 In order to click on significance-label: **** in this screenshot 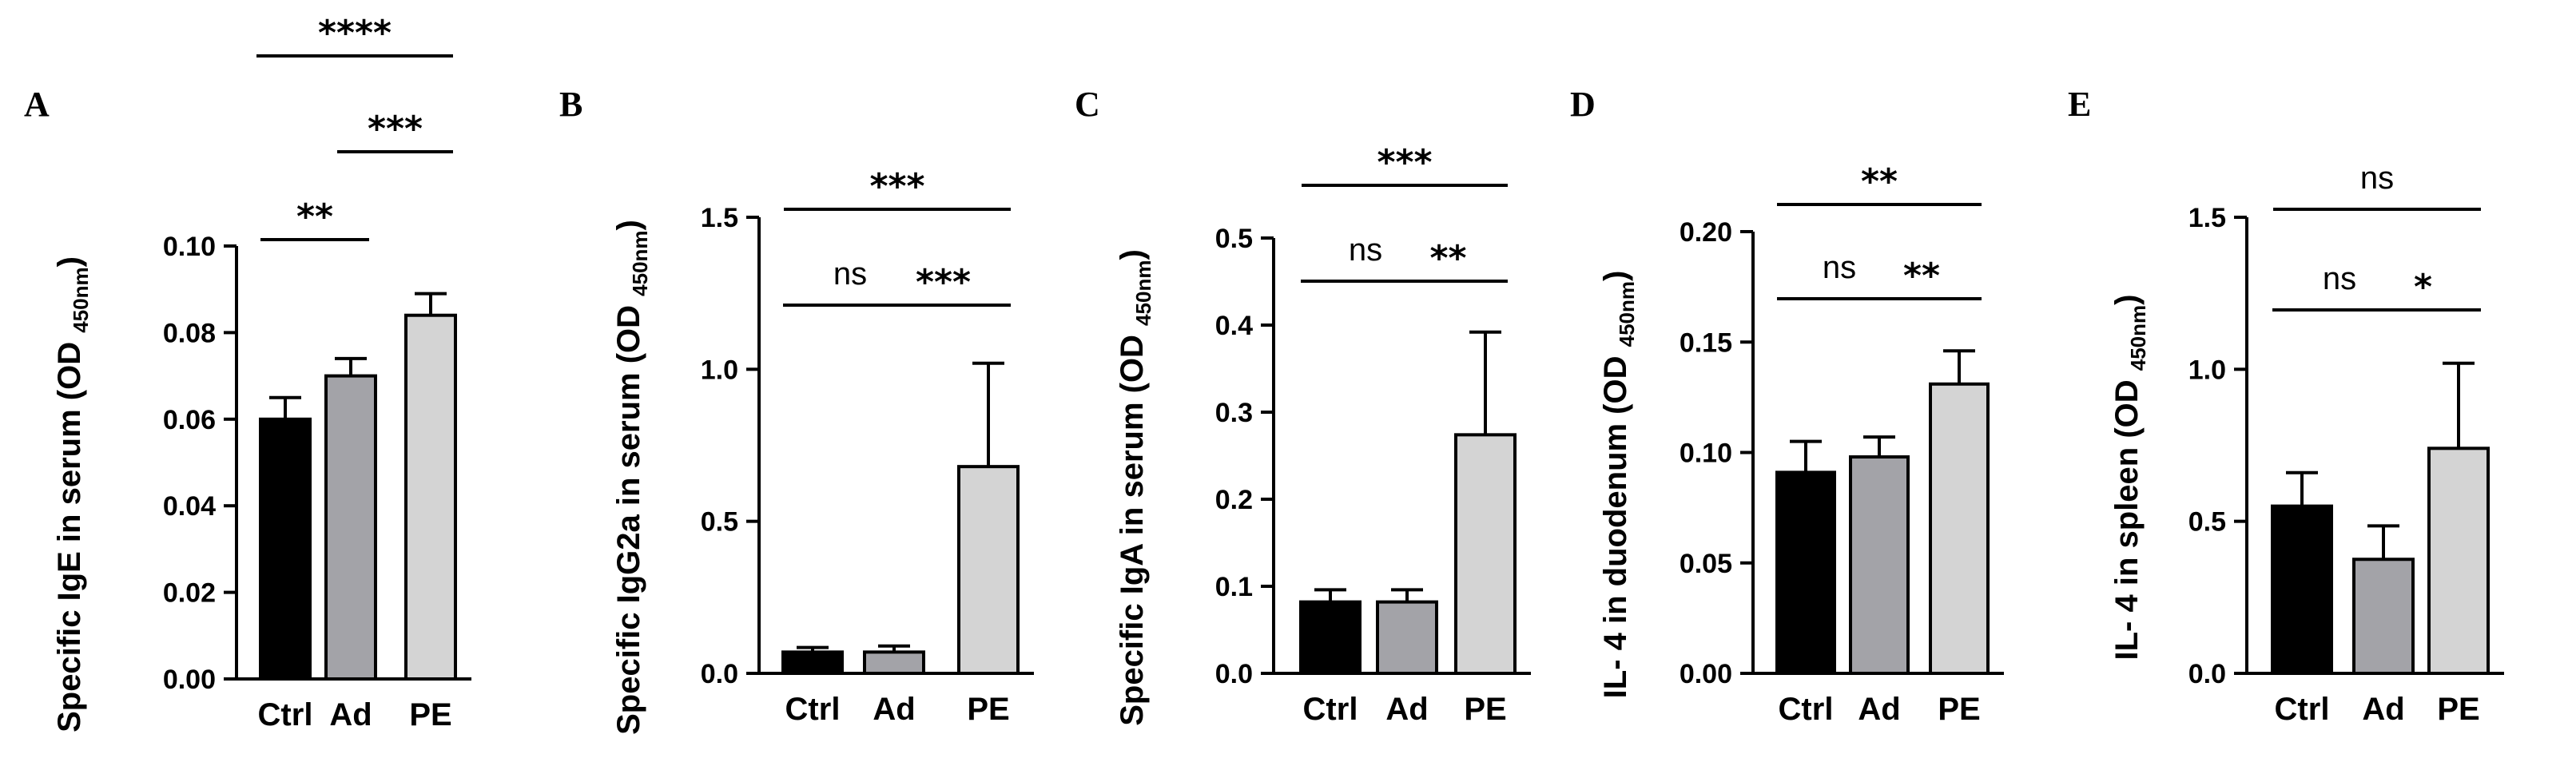, I will do `click(355, 33)`.